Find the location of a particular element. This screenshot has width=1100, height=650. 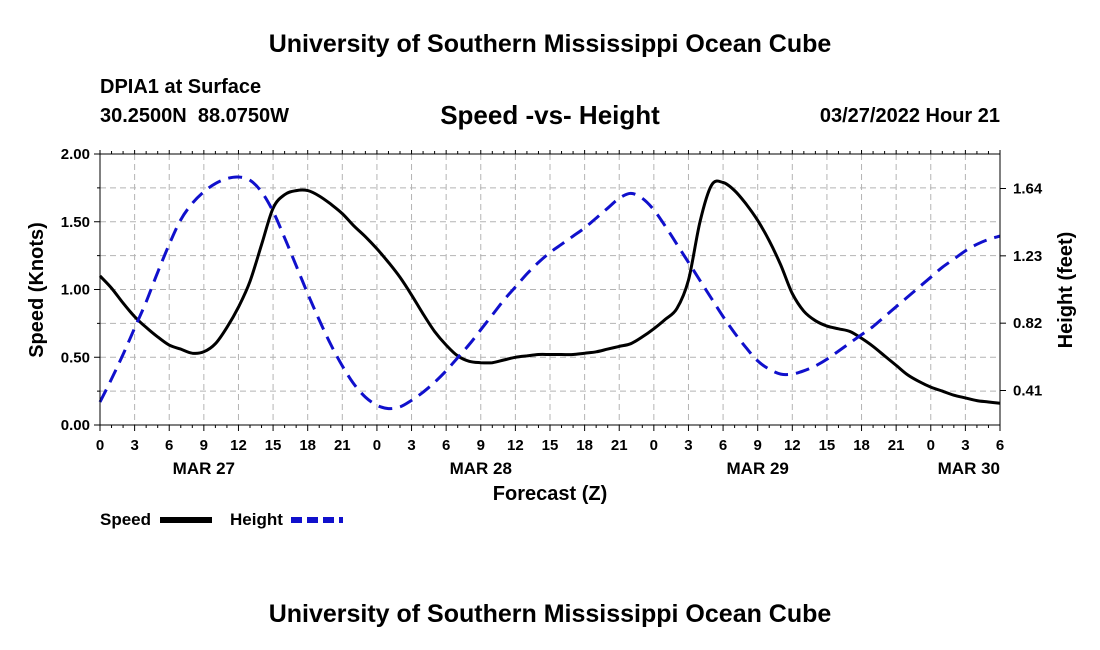

y2-tick-label: 0.41 is located at coordinates (1027, 391).